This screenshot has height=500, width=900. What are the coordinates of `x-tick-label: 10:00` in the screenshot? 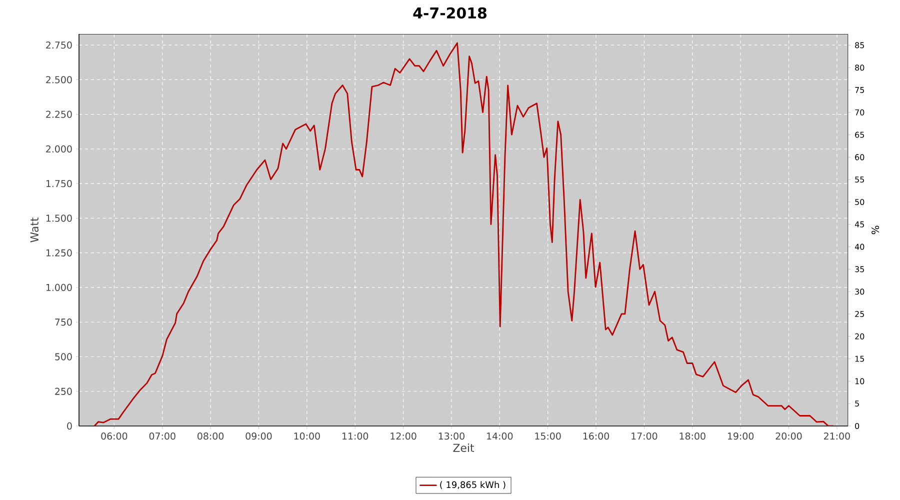 It's located at (307, 436).